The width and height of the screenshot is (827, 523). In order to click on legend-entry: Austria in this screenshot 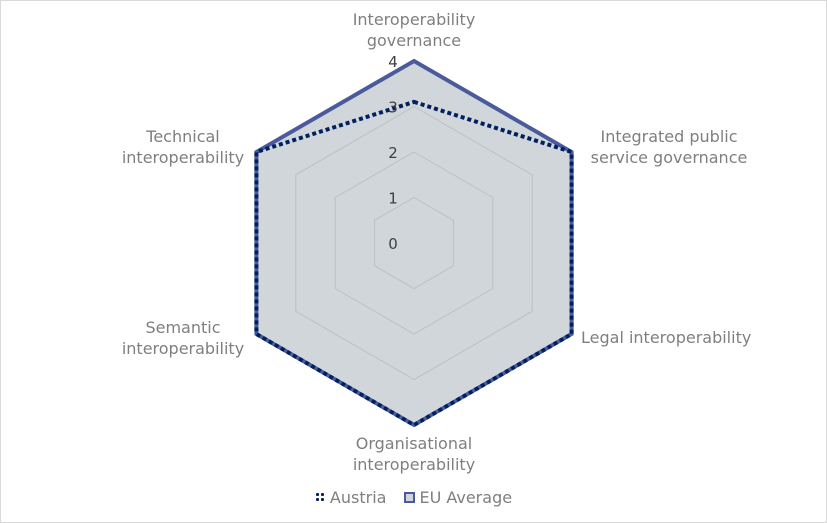, I will do `click(350, 497)`.